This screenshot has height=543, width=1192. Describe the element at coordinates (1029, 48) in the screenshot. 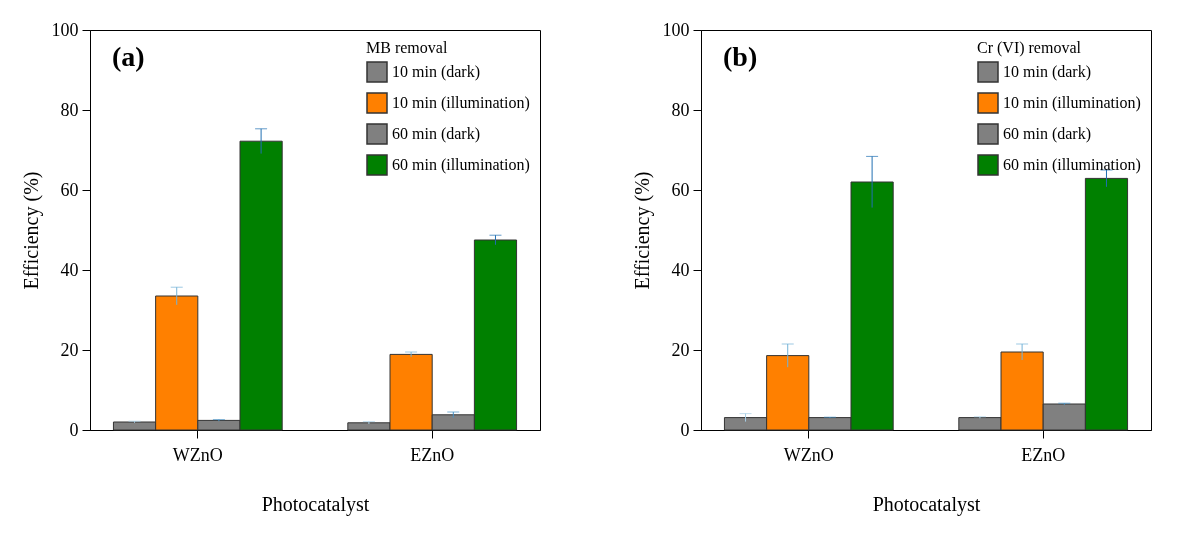

I see `legend-title: Cr (VI) removal` at that location.